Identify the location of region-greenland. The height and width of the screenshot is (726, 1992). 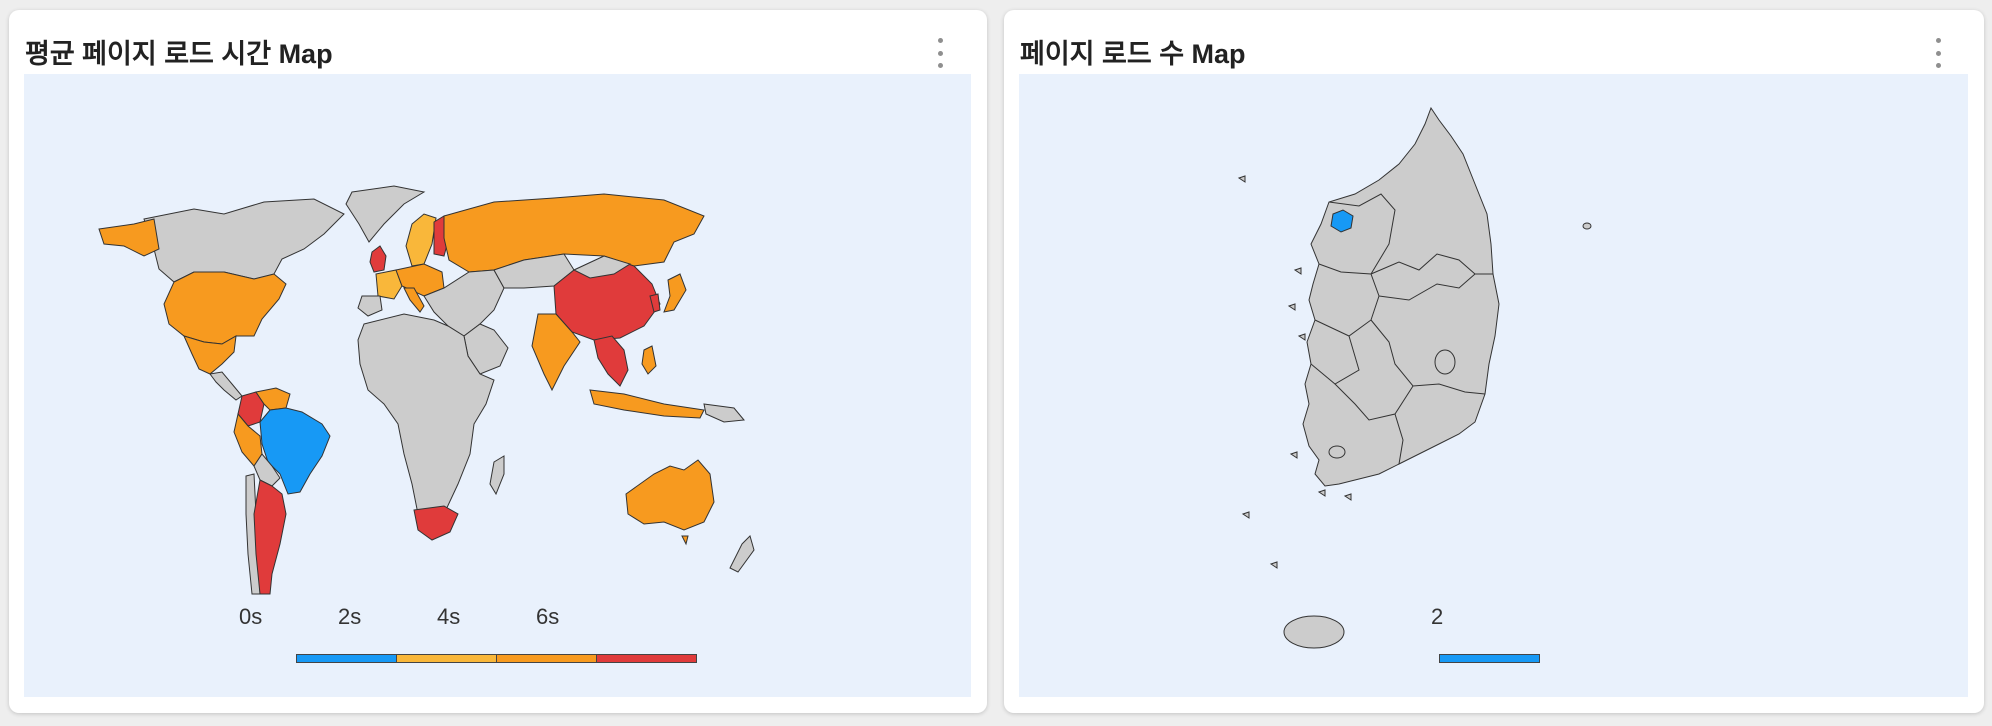
(385, 214).